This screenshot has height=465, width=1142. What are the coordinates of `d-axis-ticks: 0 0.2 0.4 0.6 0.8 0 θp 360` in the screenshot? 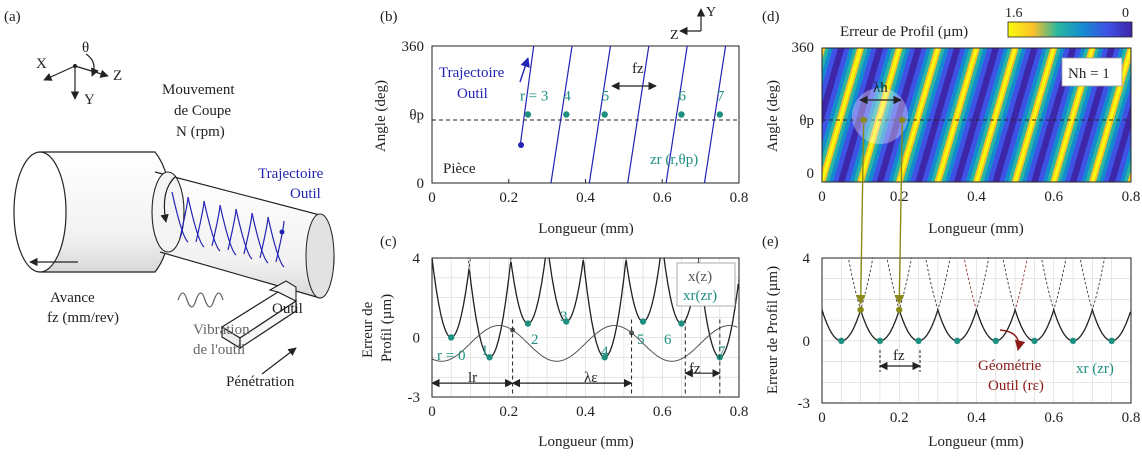 It's located at (966, 122).